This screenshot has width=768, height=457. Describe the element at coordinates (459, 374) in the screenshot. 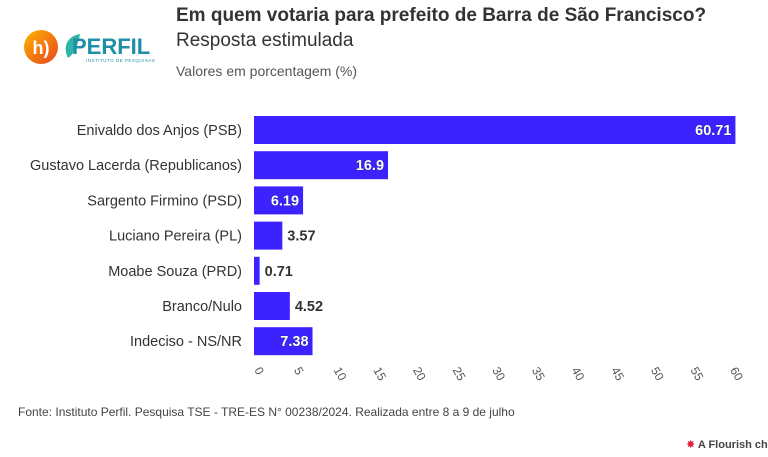

I see `x-tick-label: 25` at that location.